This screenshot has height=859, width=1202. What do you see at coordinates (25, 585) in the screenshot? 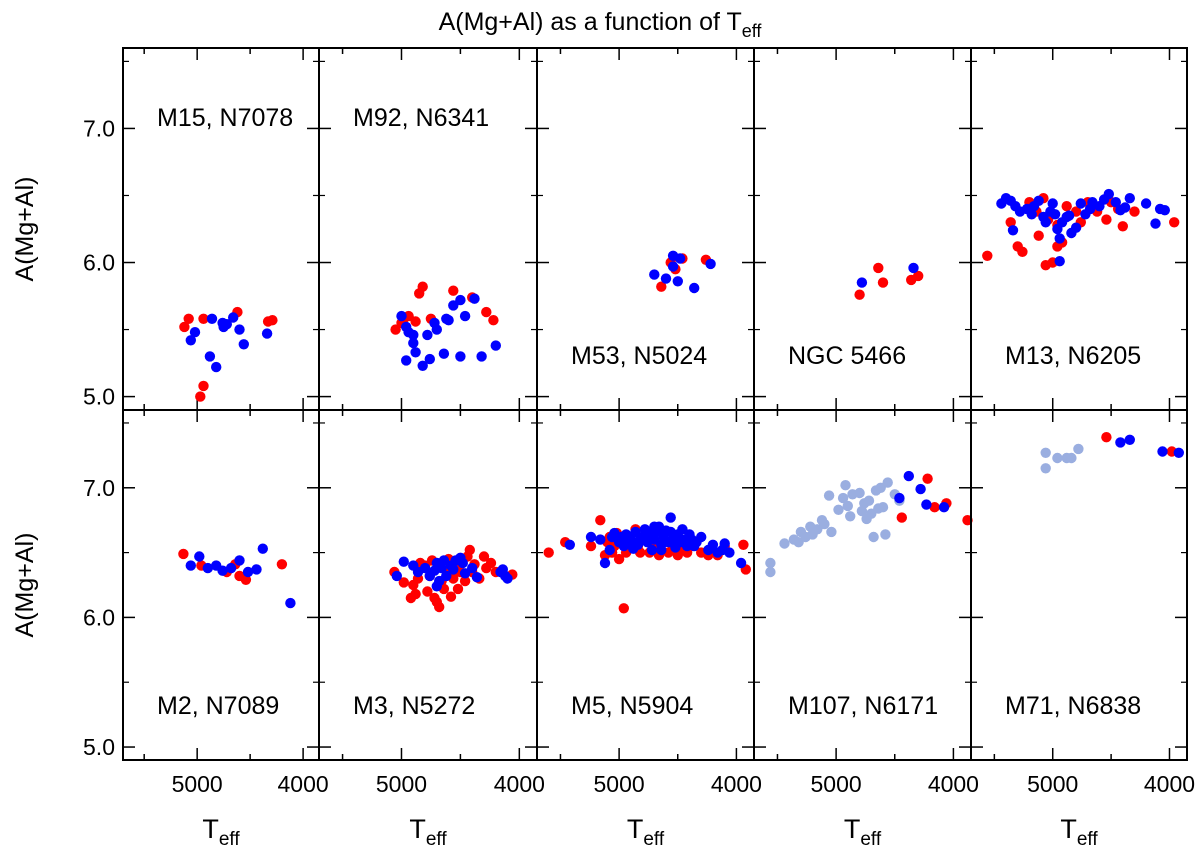
I see `y-axis-label: A(Mg+Al)` at bounding box center [25, 585].